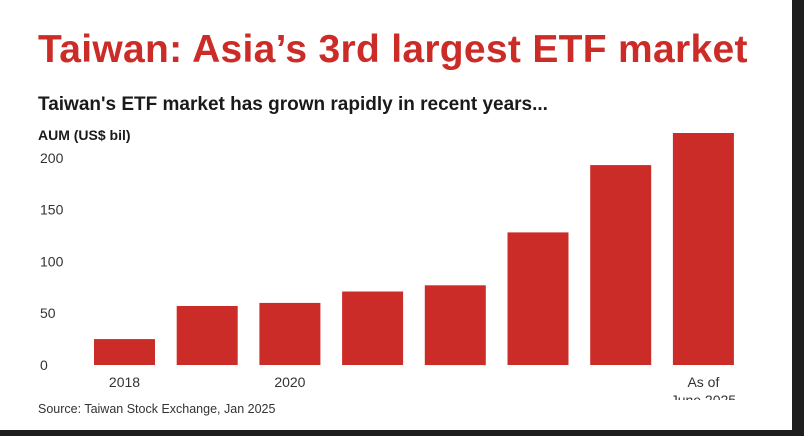  Describe the element at coordinates (703, 382) in the screenshot. I see `x-tick-label: As of` at that location.